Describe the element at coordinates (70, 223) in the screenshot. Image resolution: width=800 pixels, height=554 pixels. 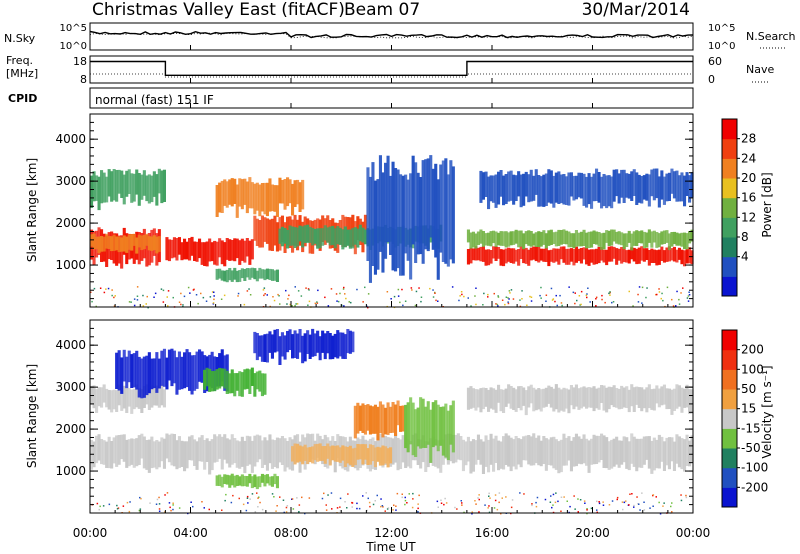
I see `power-ytick-label-1: 2000` at that location.